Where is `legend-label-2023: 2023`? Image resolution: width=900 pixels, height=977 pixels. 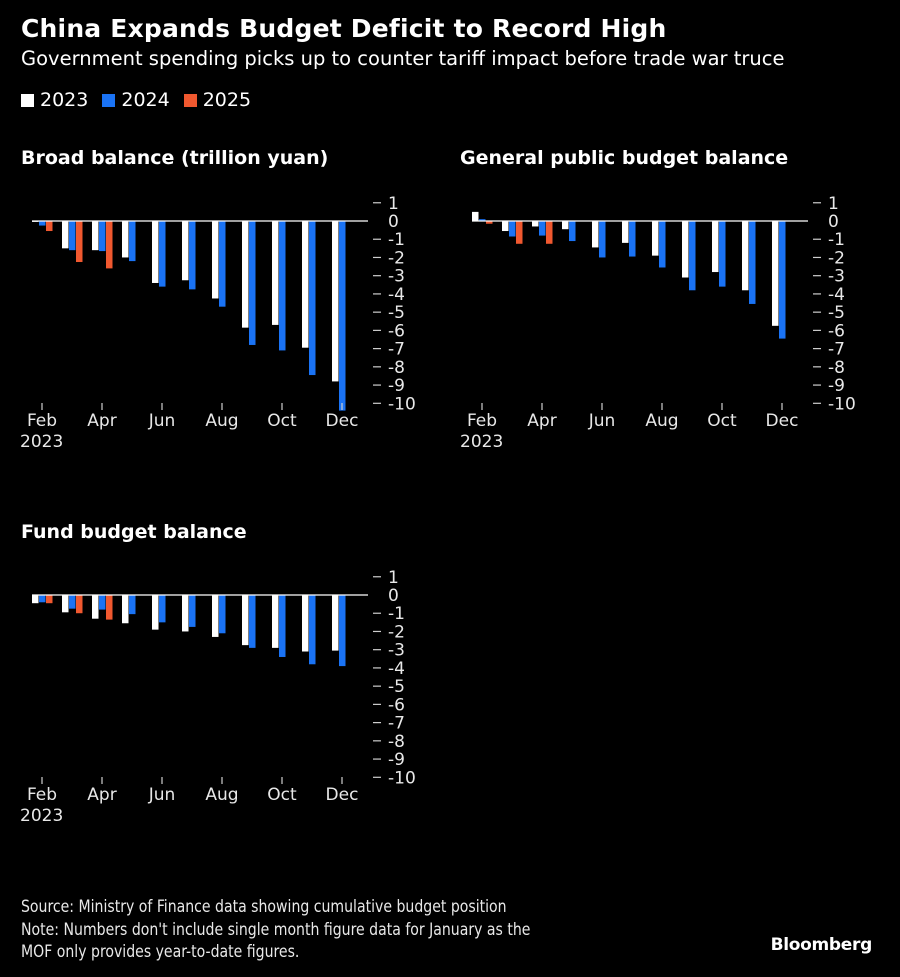 legend-label-2023: 2023 is located at coordinates (64, 100).